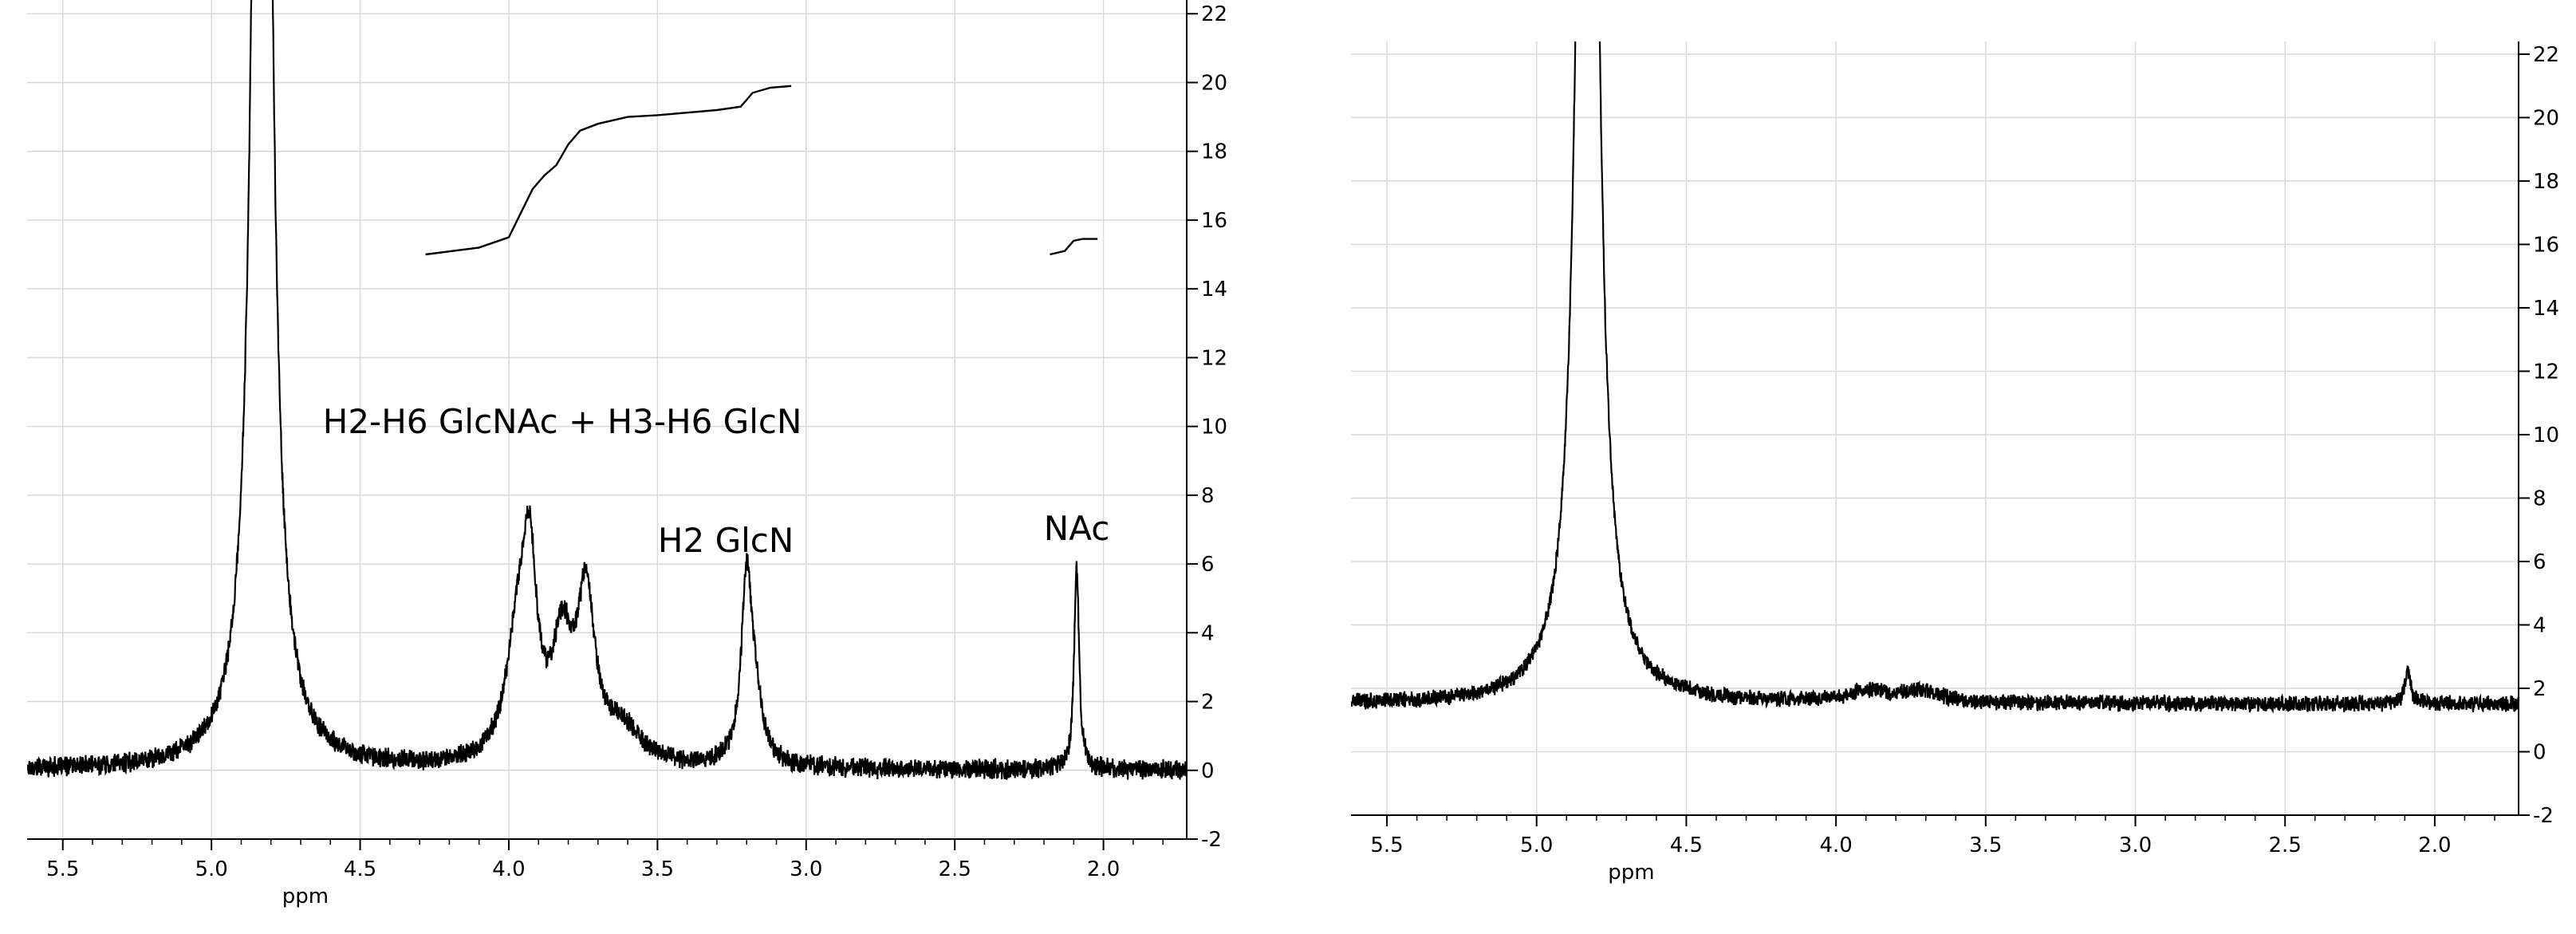 The width and height of the screenshot is (2576, 934). Describe the element at coordinates (726, 540) in the screenshot. I see `peak-annotation: H2 GlcN` at that location.